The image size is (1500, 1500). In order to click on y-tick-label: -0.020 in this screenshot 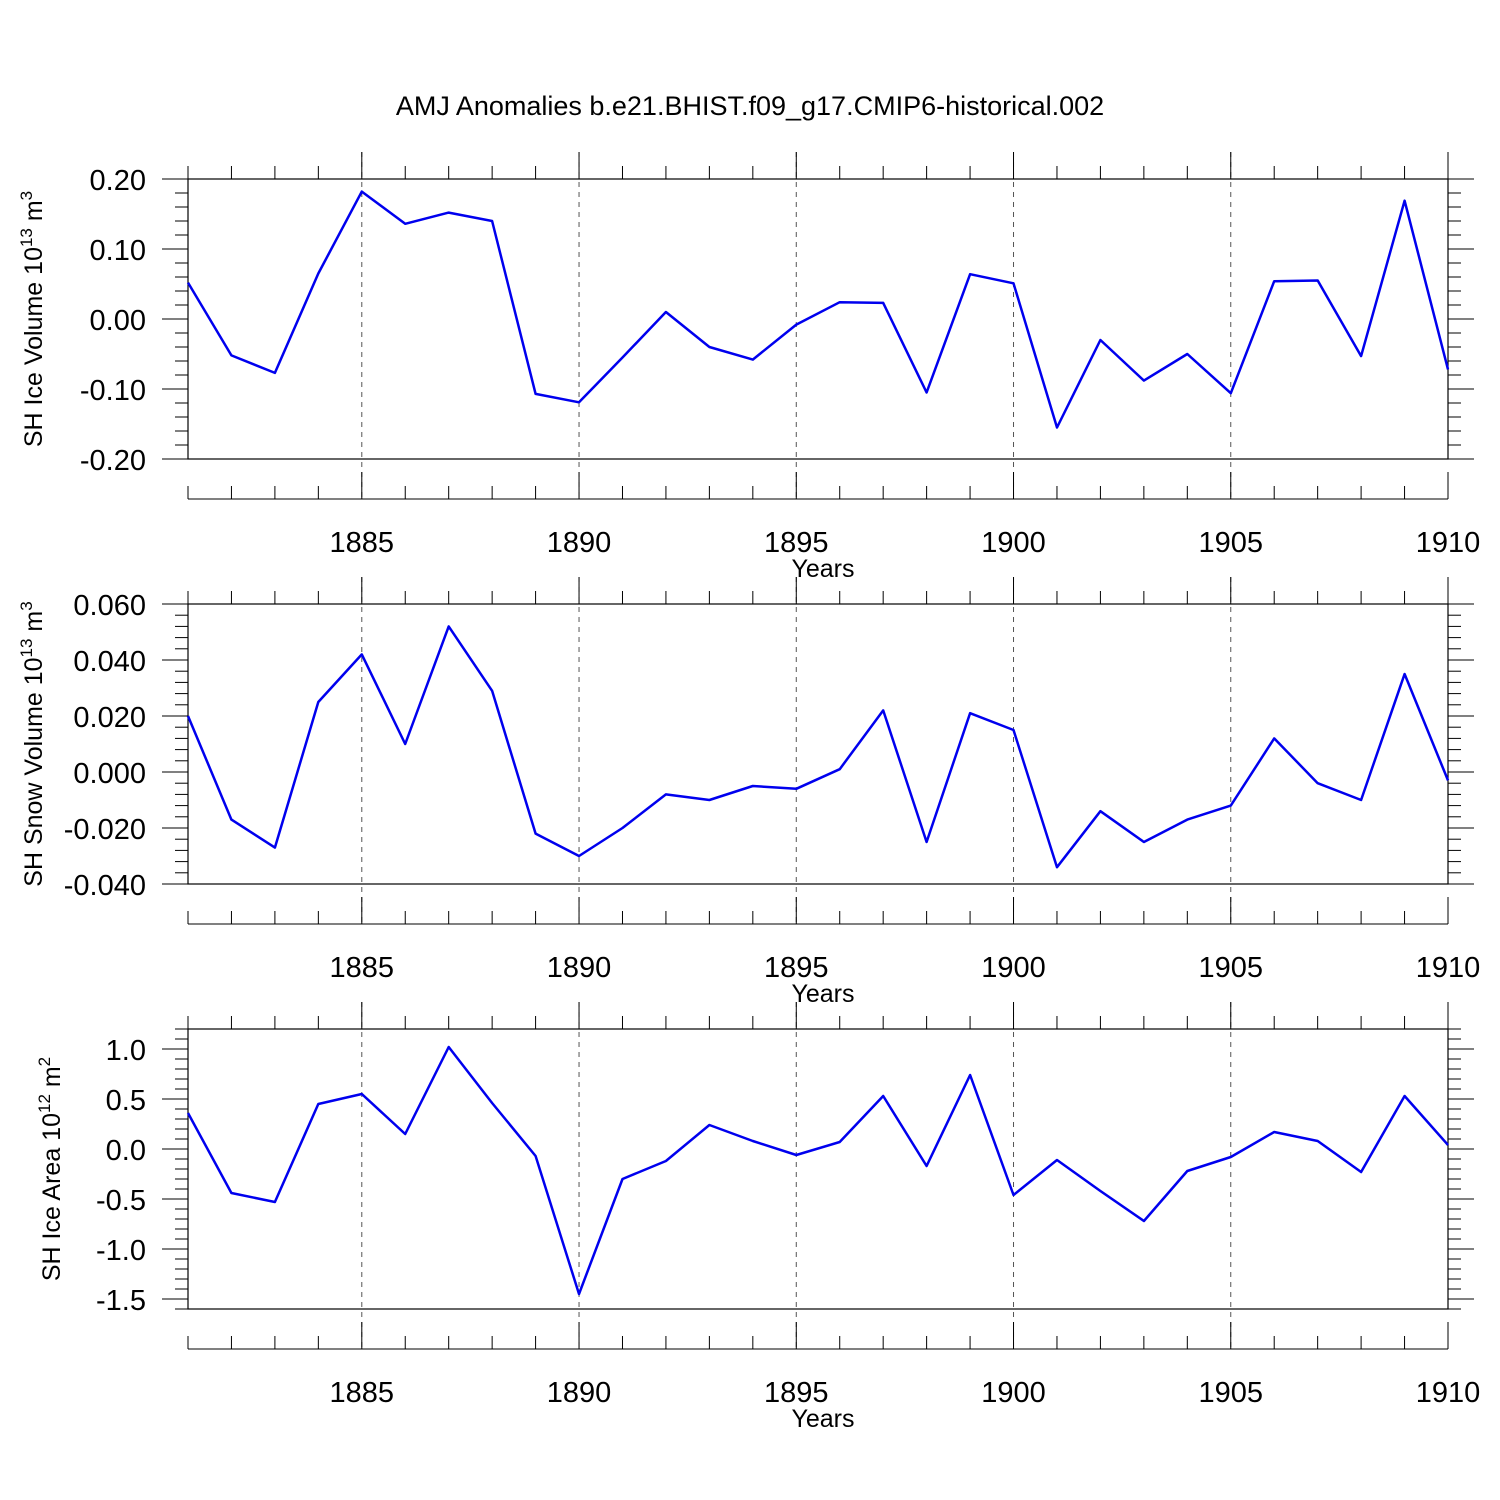, I will do `click(105, 830)`.